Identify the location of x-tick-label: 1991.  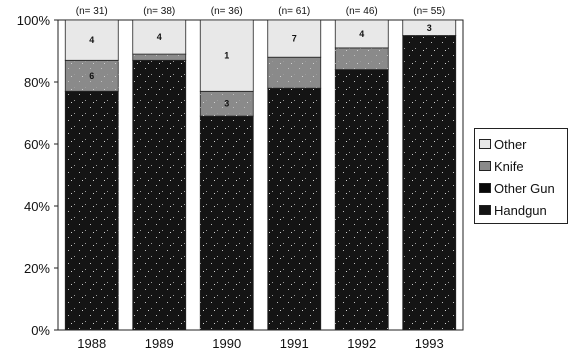
(294, 343).